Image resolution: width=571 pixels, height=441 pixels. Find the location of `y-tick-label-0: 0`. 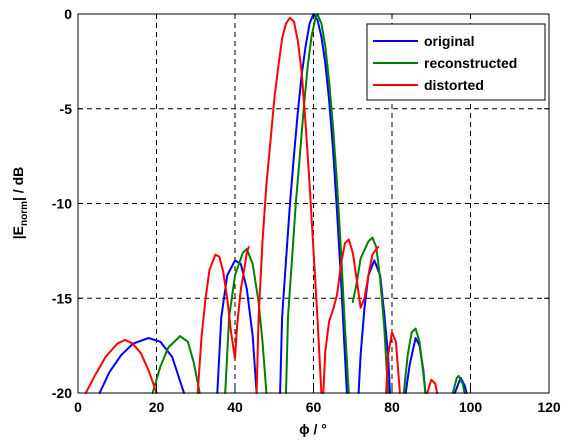

y-tick-label-0: 0 is located at coordinates (68, 14).